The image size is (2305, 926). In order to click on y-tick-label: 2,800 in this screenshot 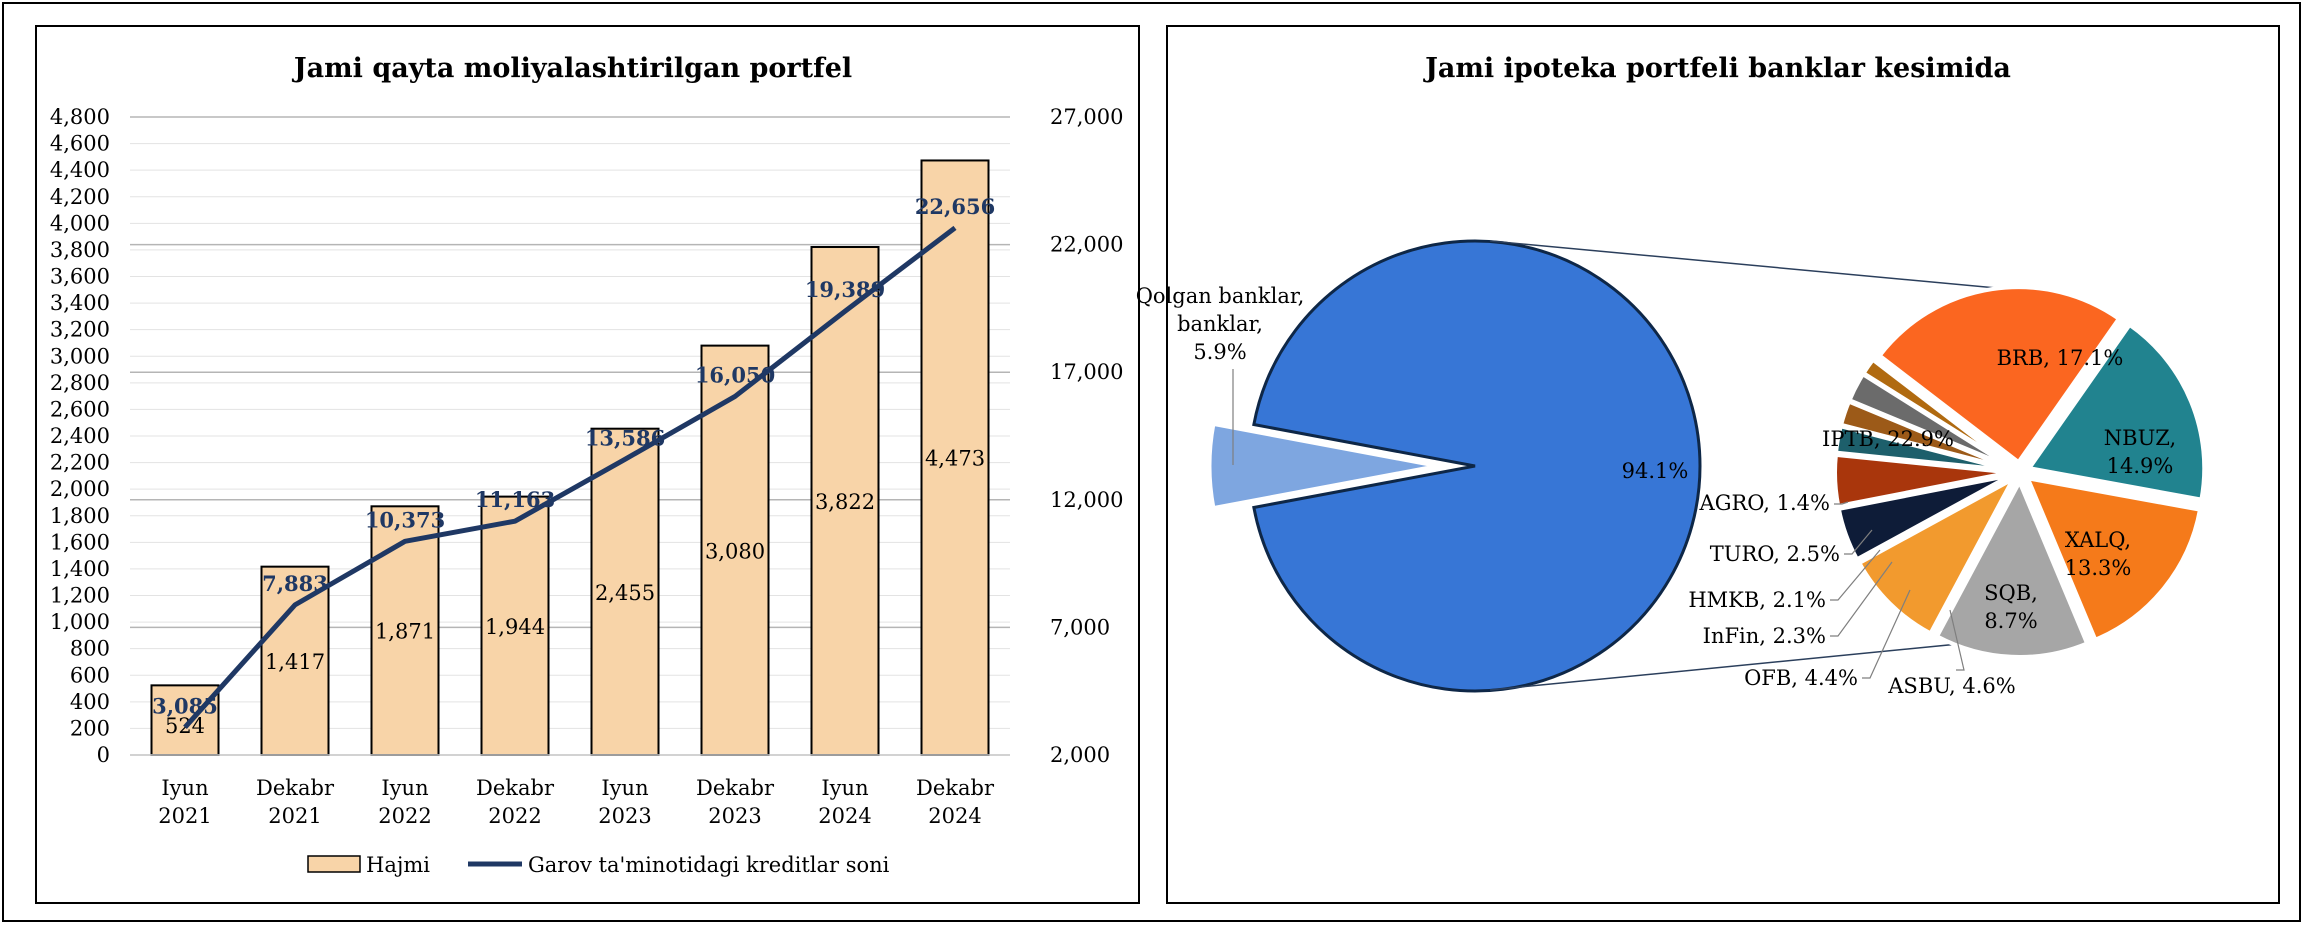, I will do `click(80, 383)`.